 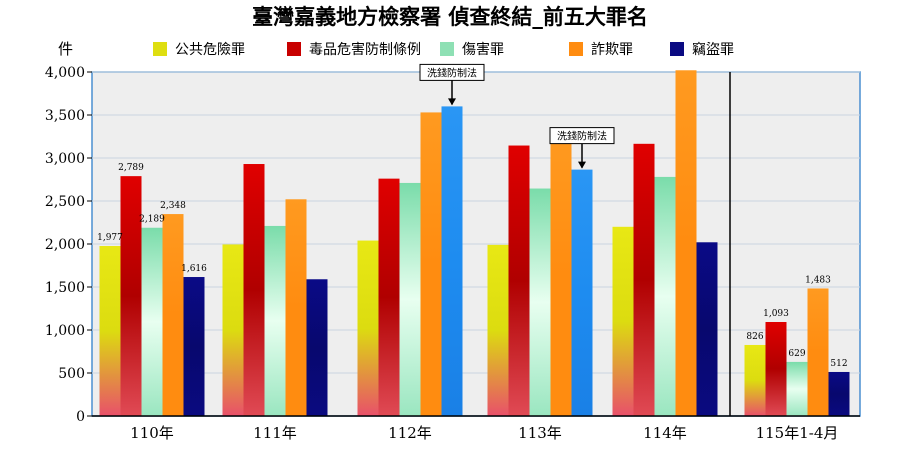 I want to click on data-label: 629, so click(x=796, y=354).